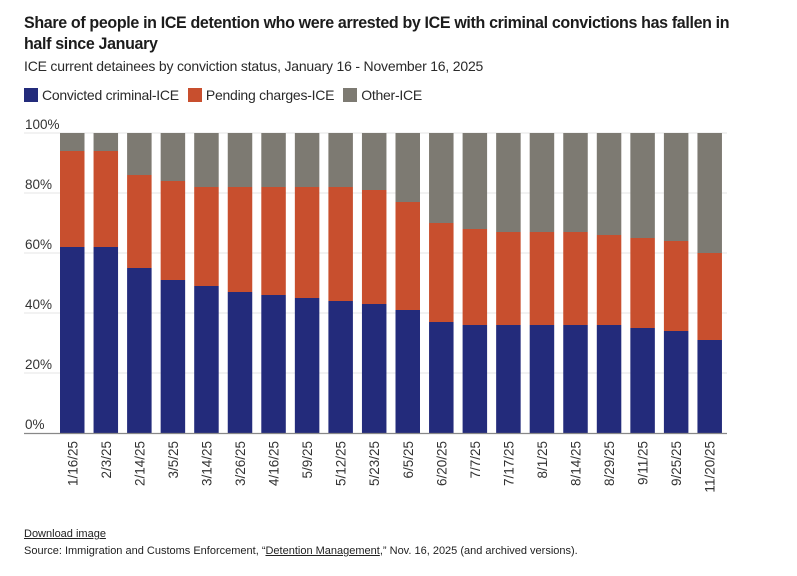 The image size is (797, 576). I want to click on legend-item-other: Other-ICE, so click(382, 95).